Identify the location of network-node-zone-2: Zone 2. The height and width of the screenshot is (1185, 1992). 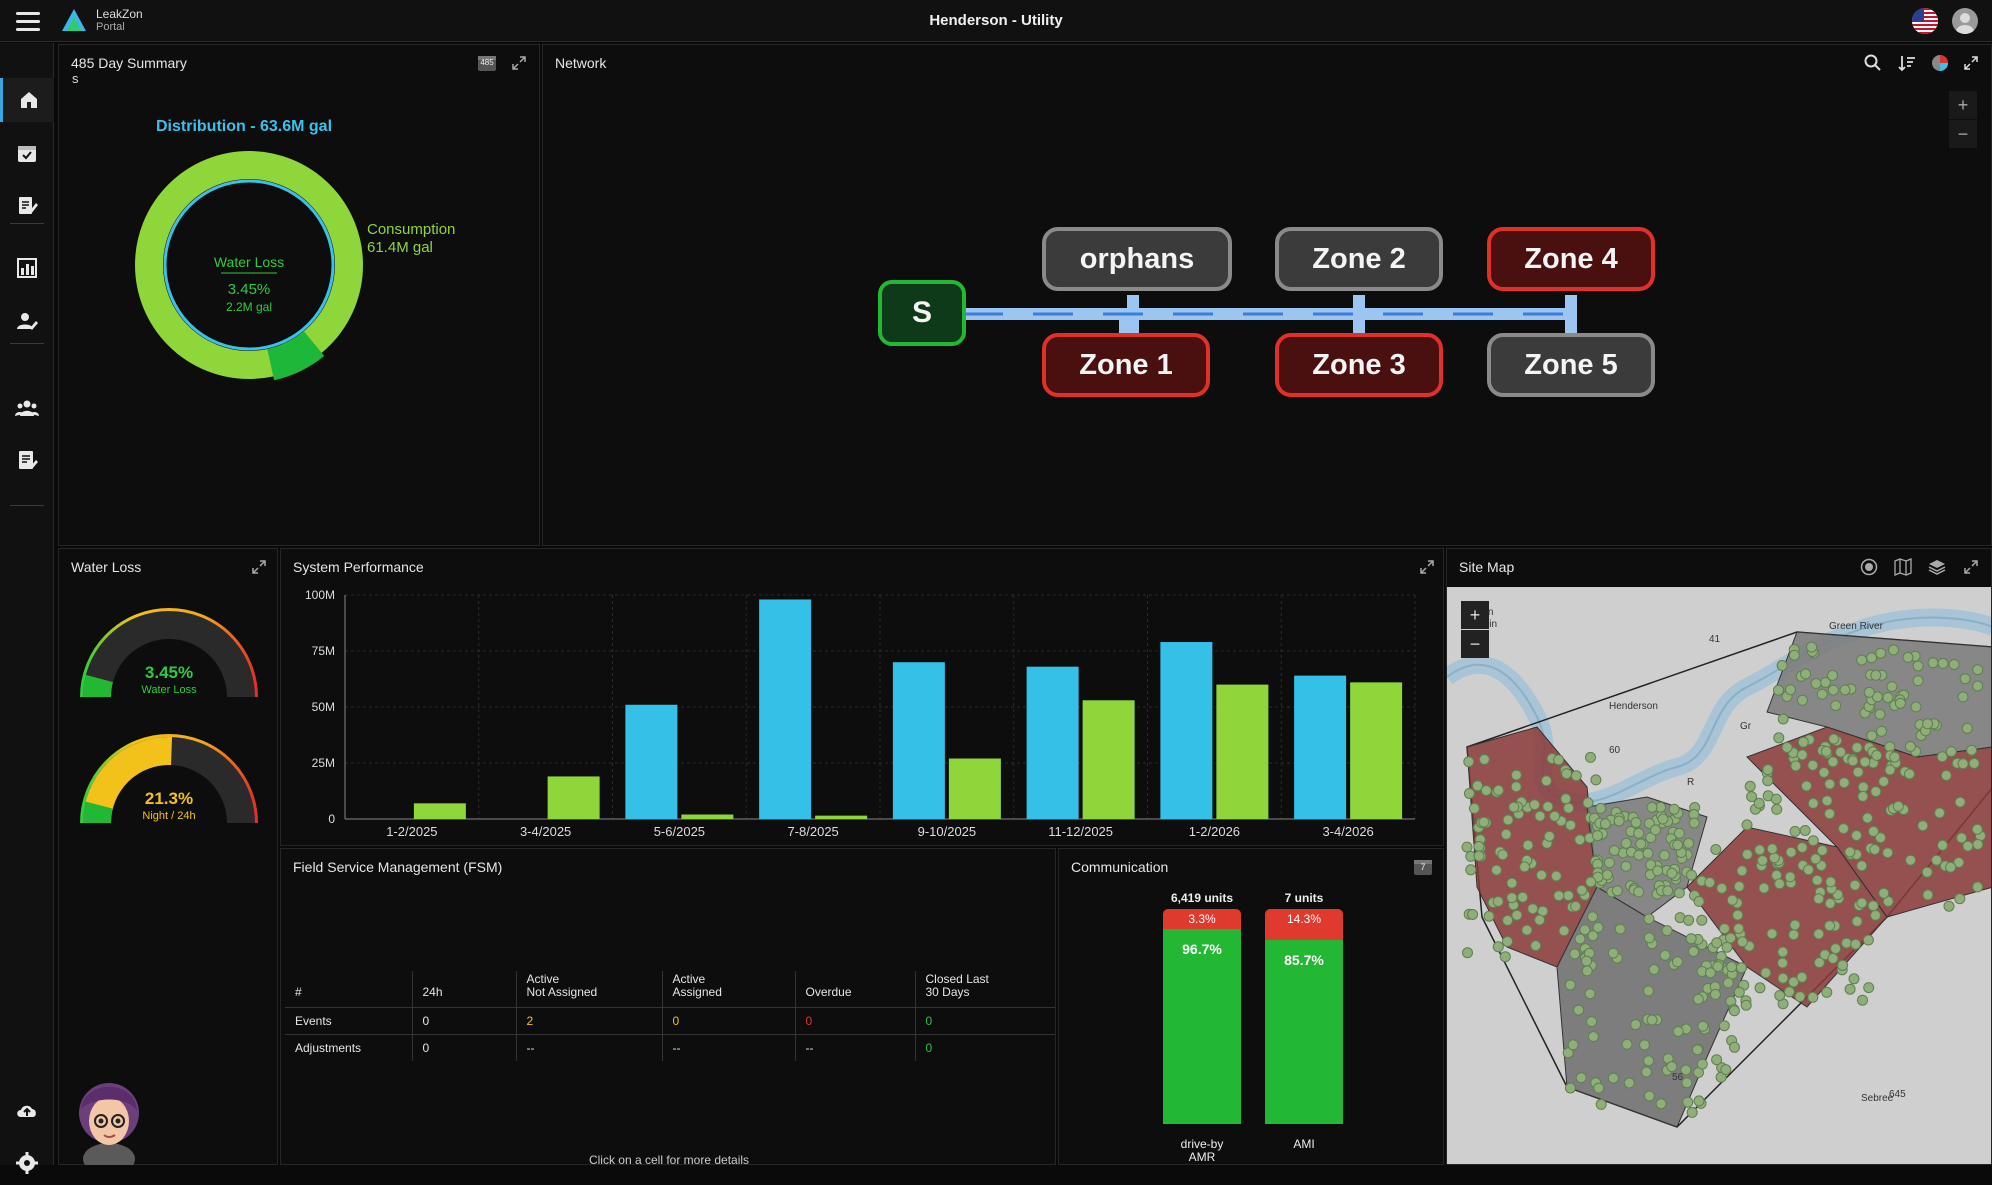
(1359, 259).